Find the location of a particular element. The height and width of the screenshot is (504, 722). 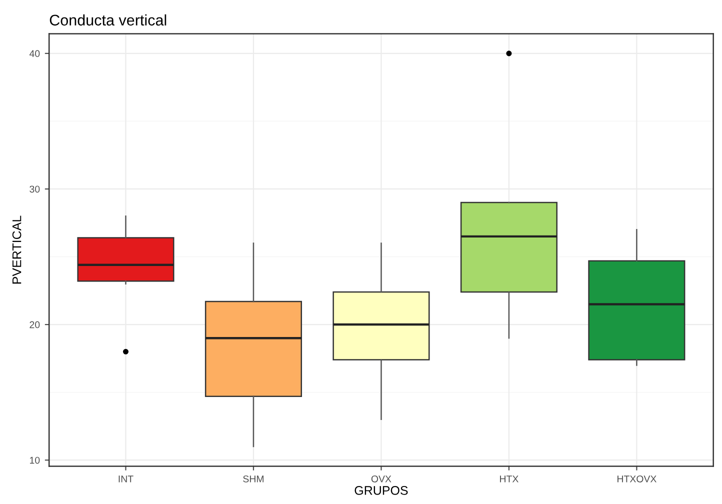

y-axis-title: PVERTICAL is located at coordinates (17, 250).